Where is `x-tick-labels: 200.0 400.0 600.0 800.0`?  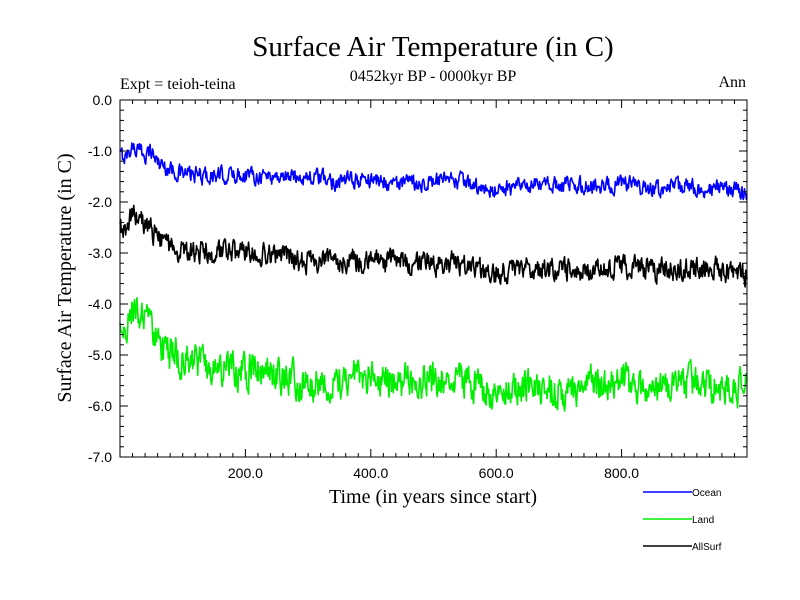 x-tick-labels: 200.0 400.0 600.0 800.0 is located at coordinates (433, 473).